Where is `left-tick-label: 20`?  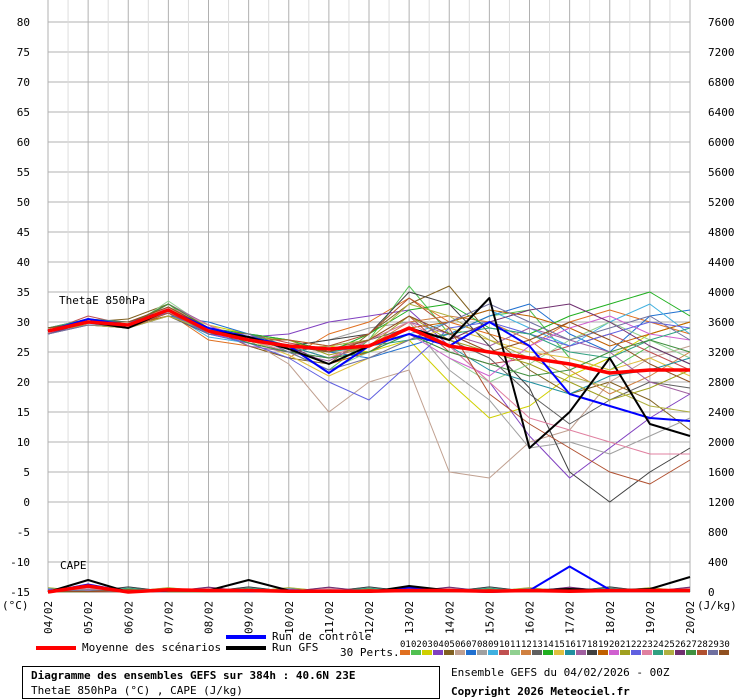 left-tick-label: 20 is located at coordinates (23, 382).